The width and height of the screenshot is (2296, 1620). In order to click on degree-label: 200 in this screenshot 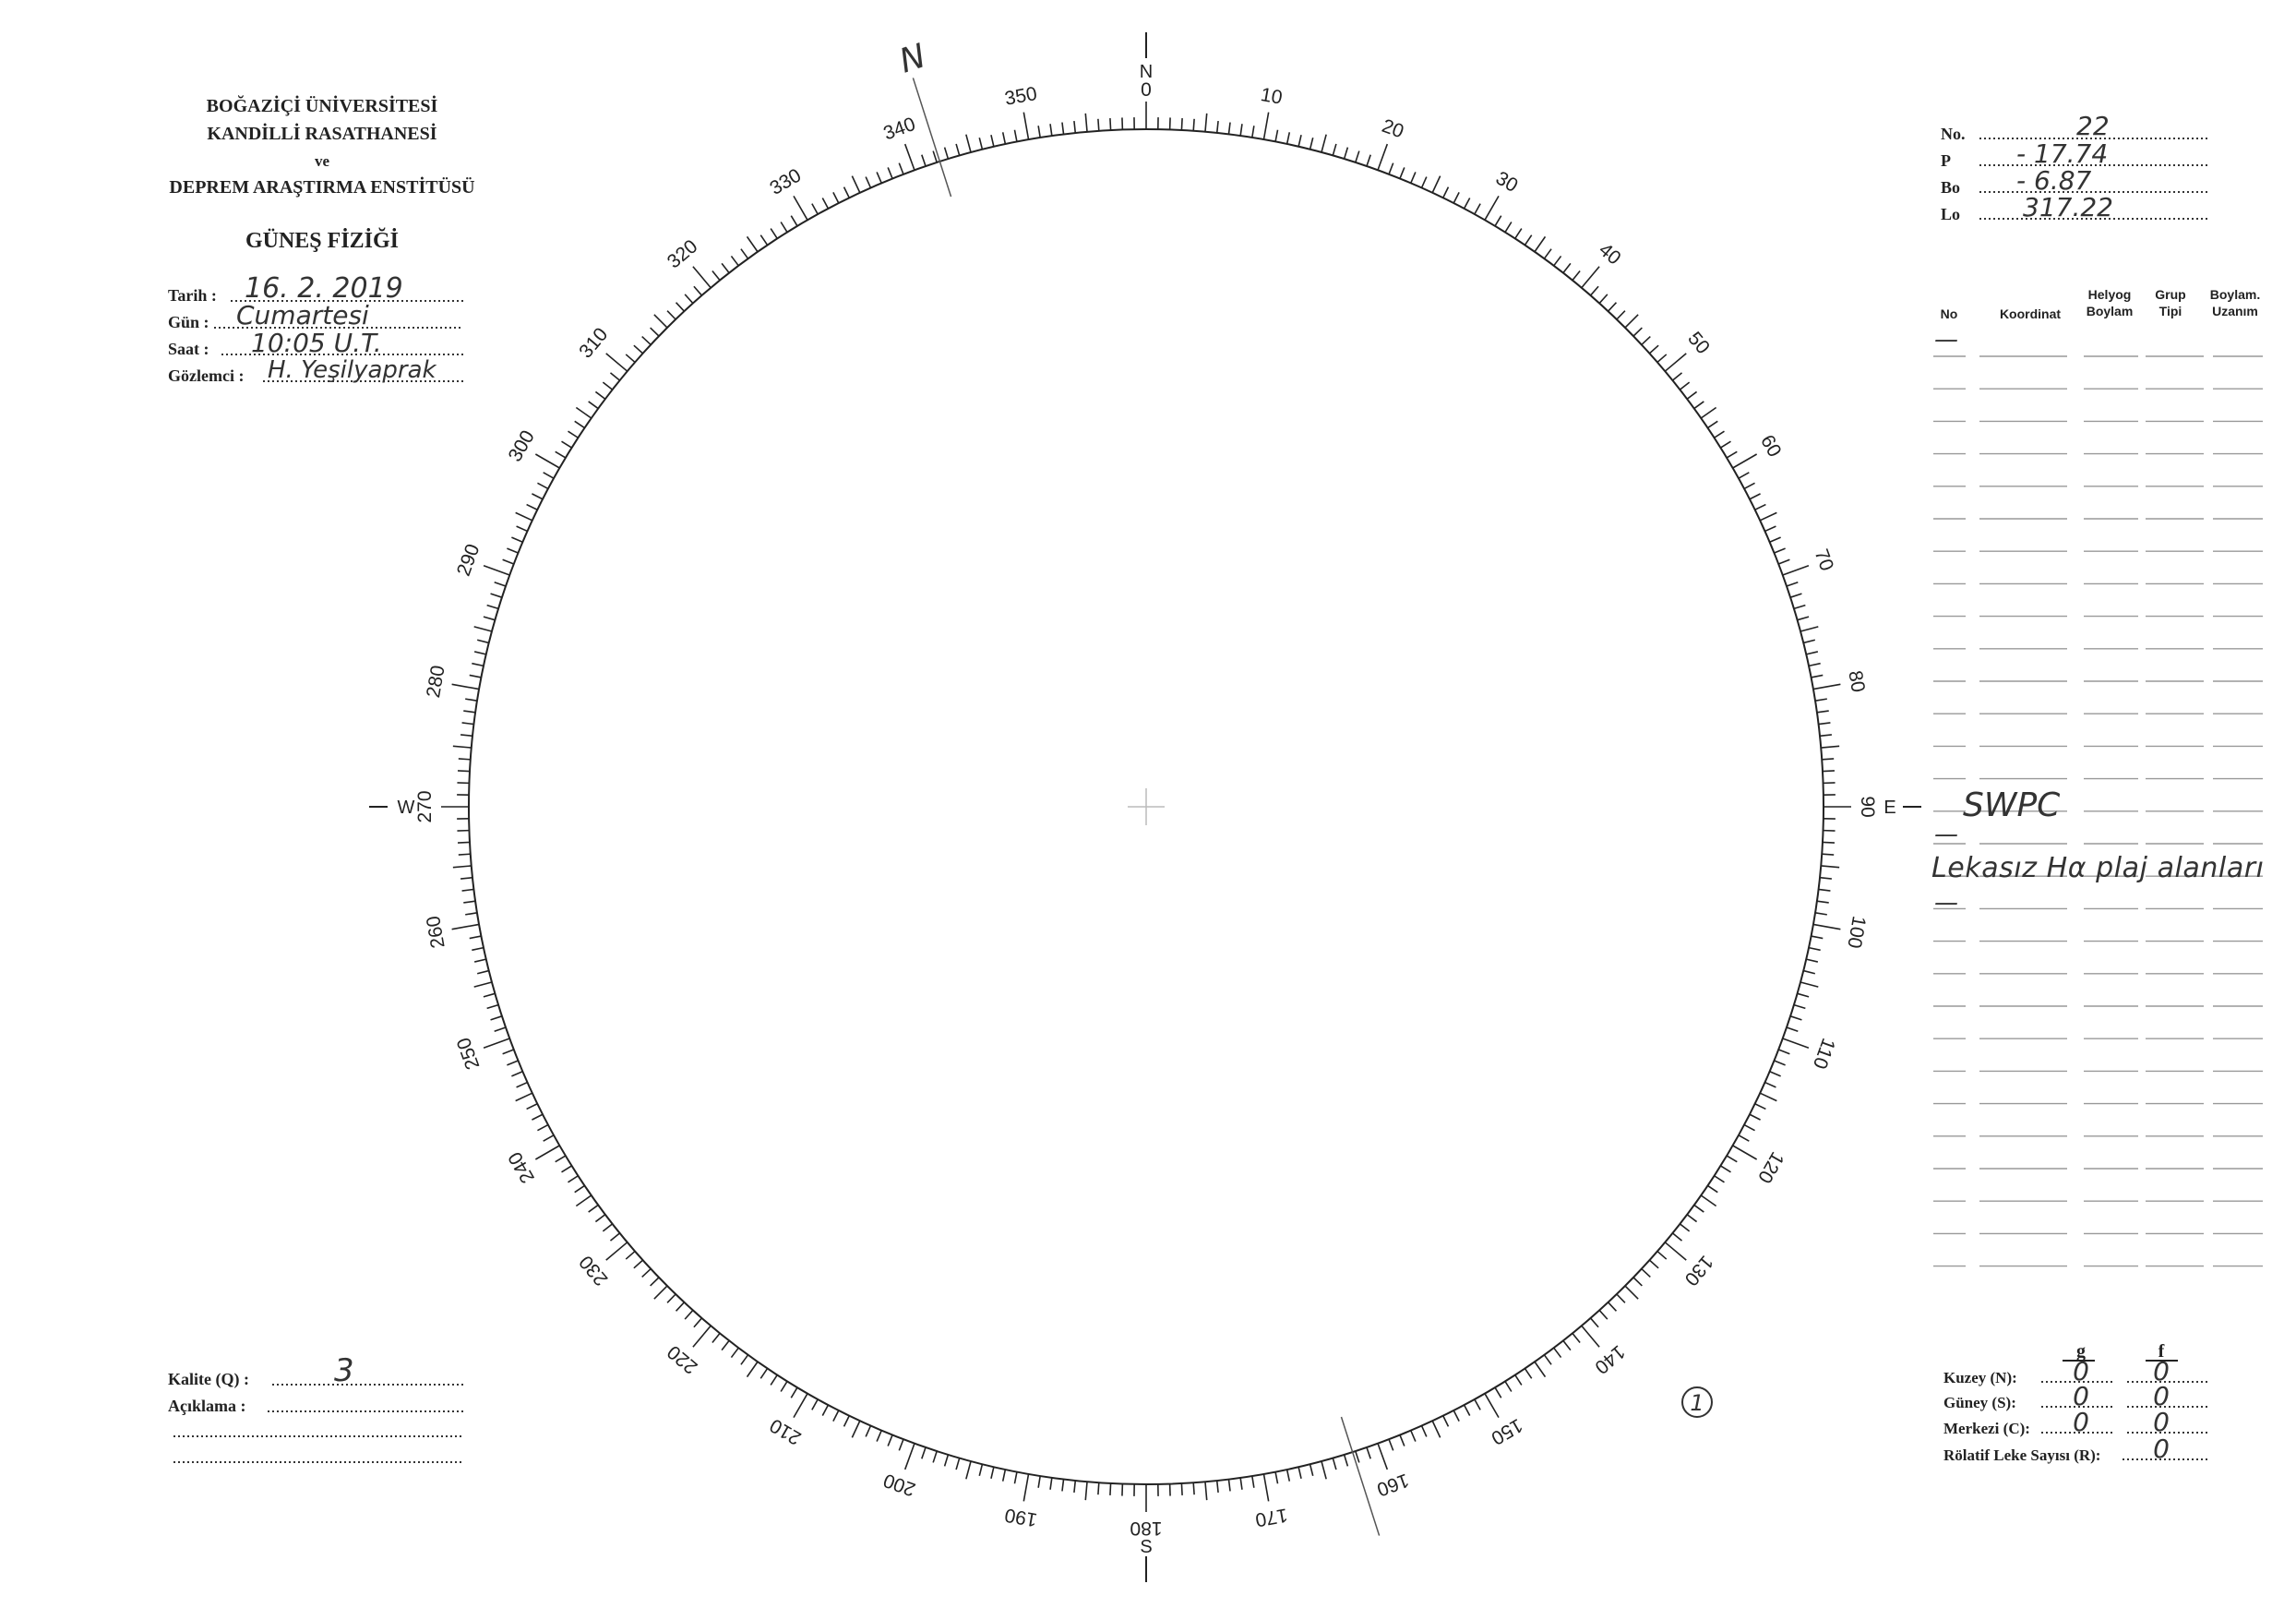, I will do `click(899, 1485)`.